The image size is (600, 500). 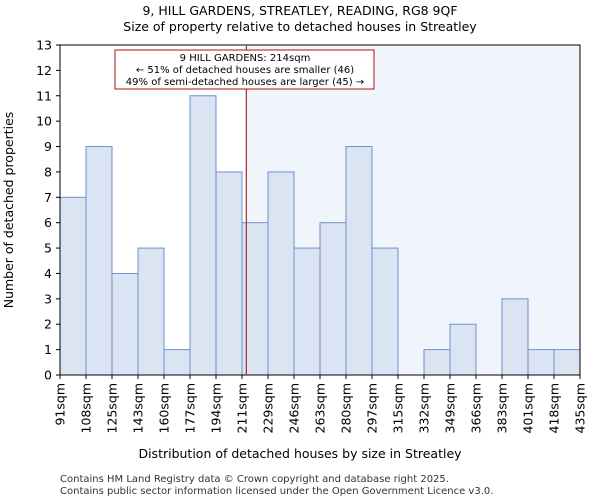 I want to click on bar-263sqm, so click(x=333, y=299).